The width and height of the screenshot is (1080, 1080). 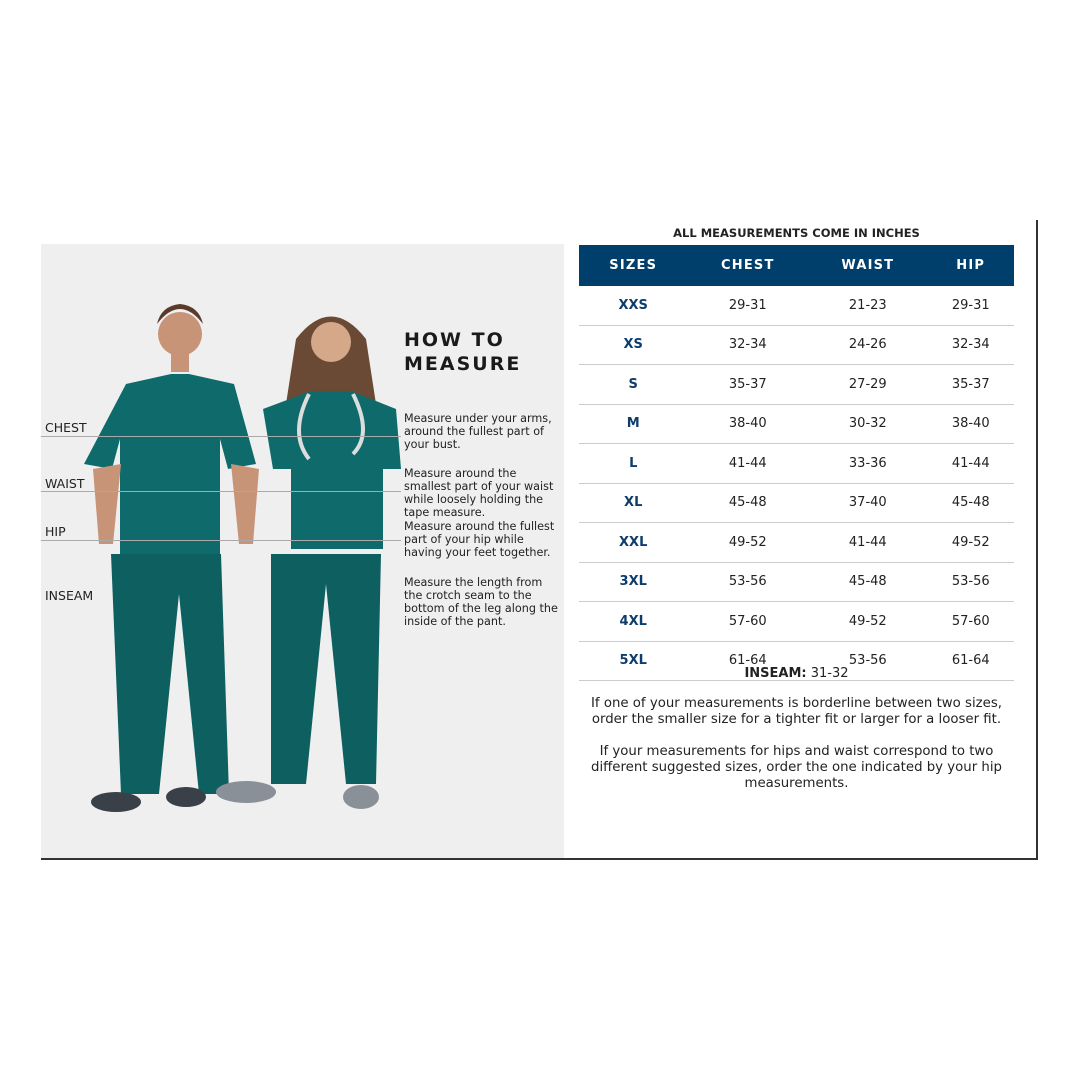 I want to click on table-header: SIZES CHEST WAIST HIP, so click(x=796, y=265).